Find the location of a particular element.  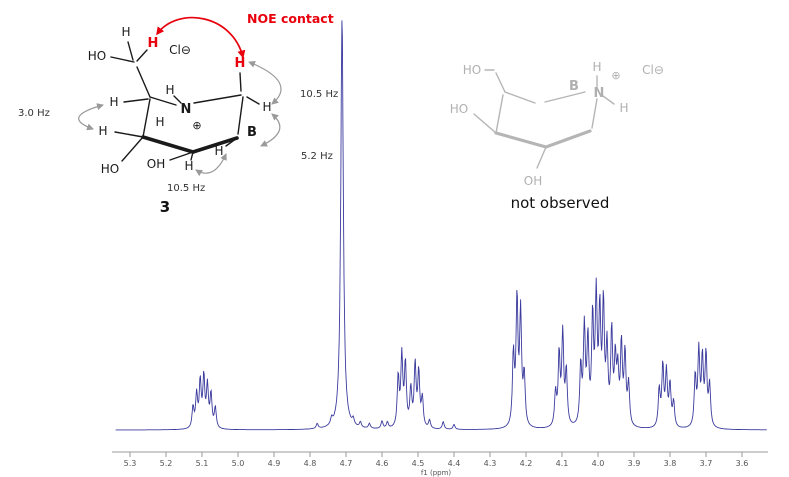

compound-number: 3 is located at coordinates (165, 207).